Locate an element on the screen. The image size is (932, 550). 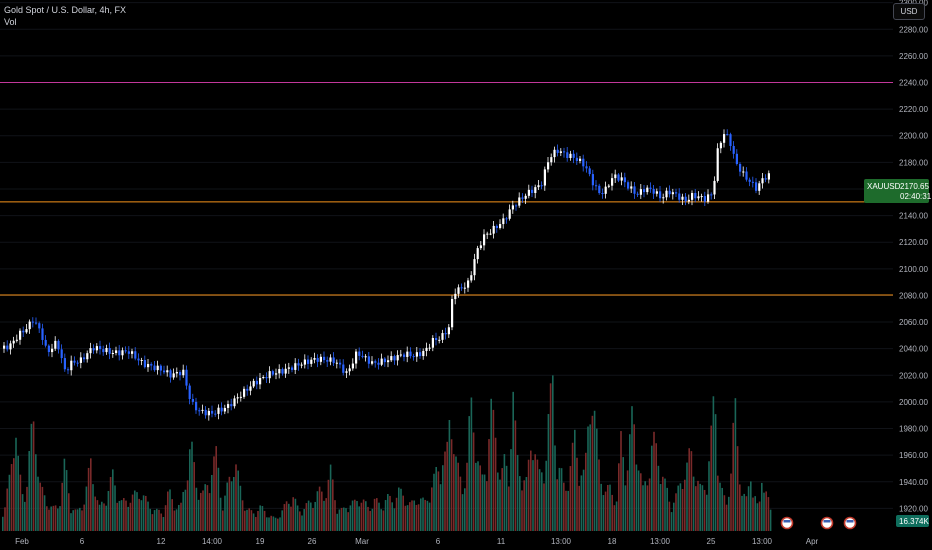
event-flag-icon is located at coordinates (787, 523).